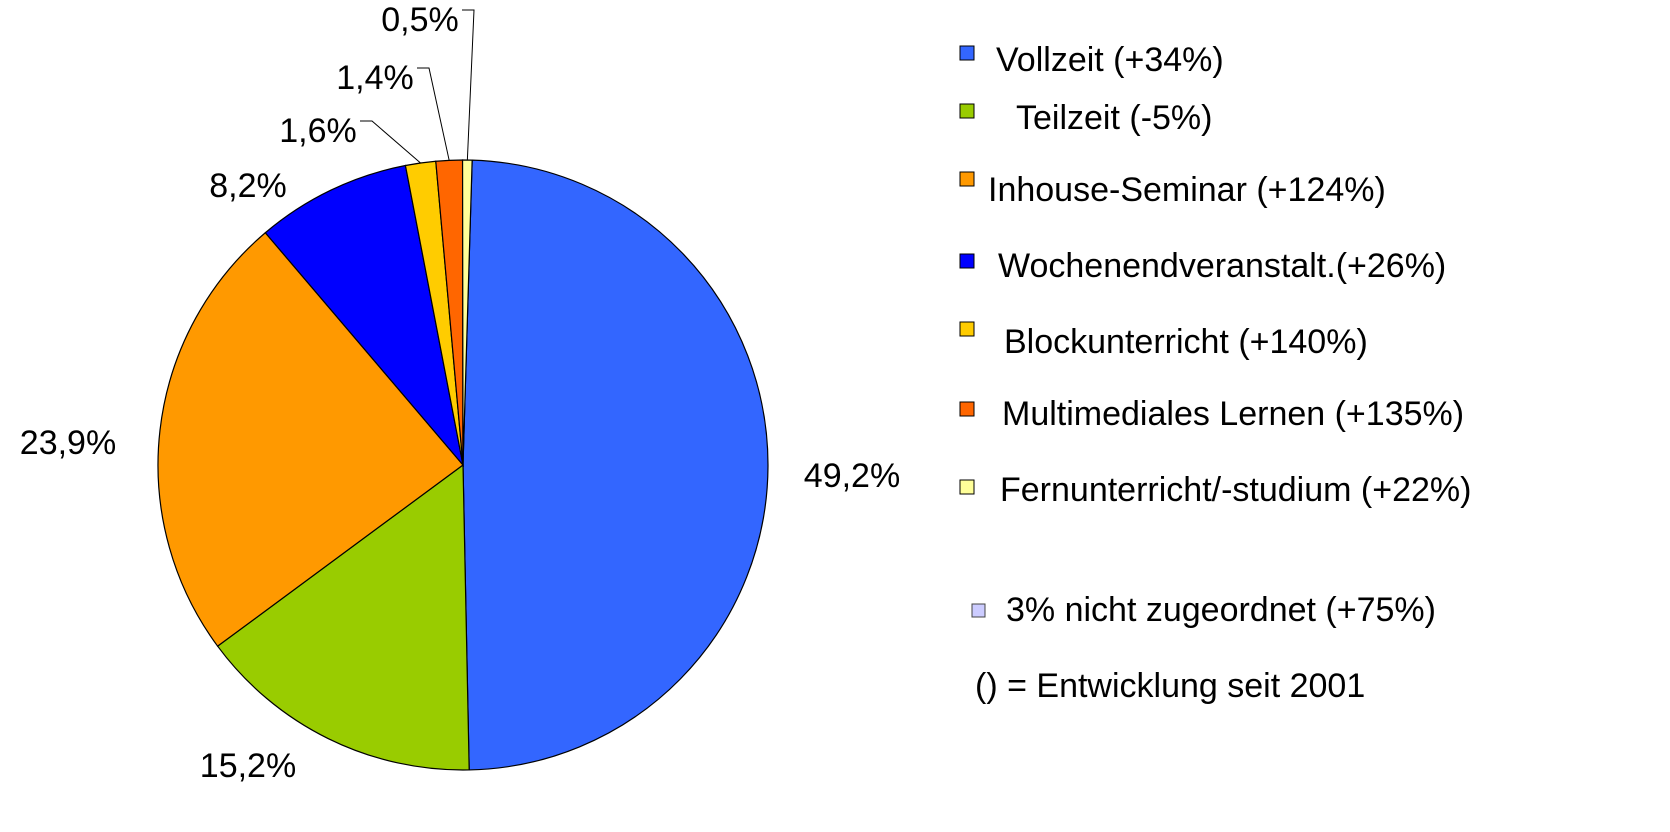  What do you see at coordinates (318, 131) in the screenshot?
I see `slice-label: 1,6%` at bounding box center [318, 131].